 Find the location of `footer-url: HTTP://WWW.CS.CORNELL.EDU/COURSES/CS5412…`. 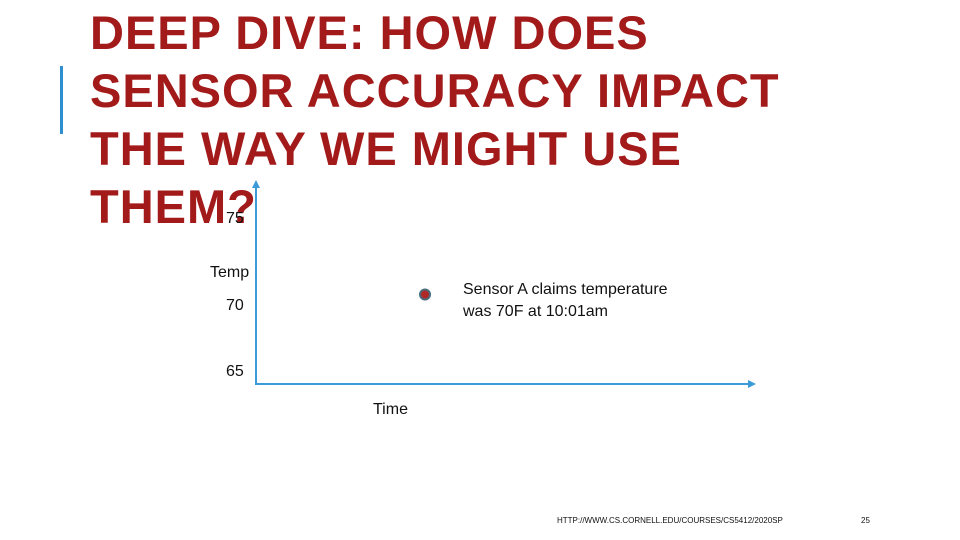

footer-url: HTTP://WWW.CS.CORNELL.EDU/COURSES/CS5412… is located at coordinates (670, 520).